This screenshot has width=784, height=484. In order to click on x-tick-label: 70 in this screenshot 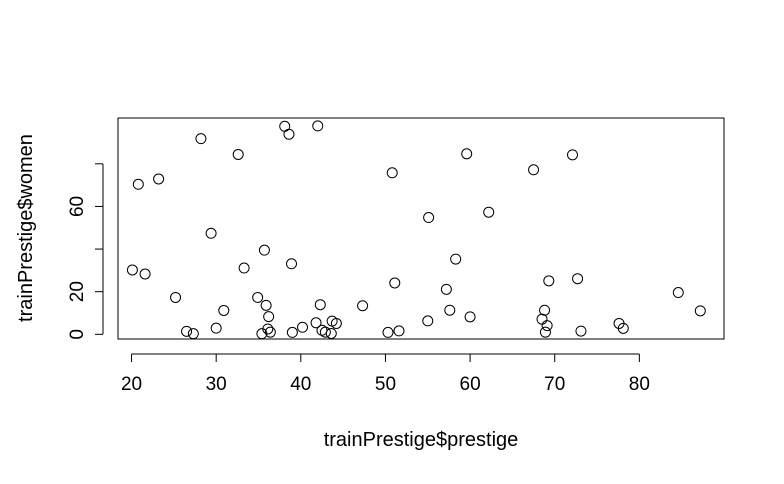, I will do `click(554, 384)`.